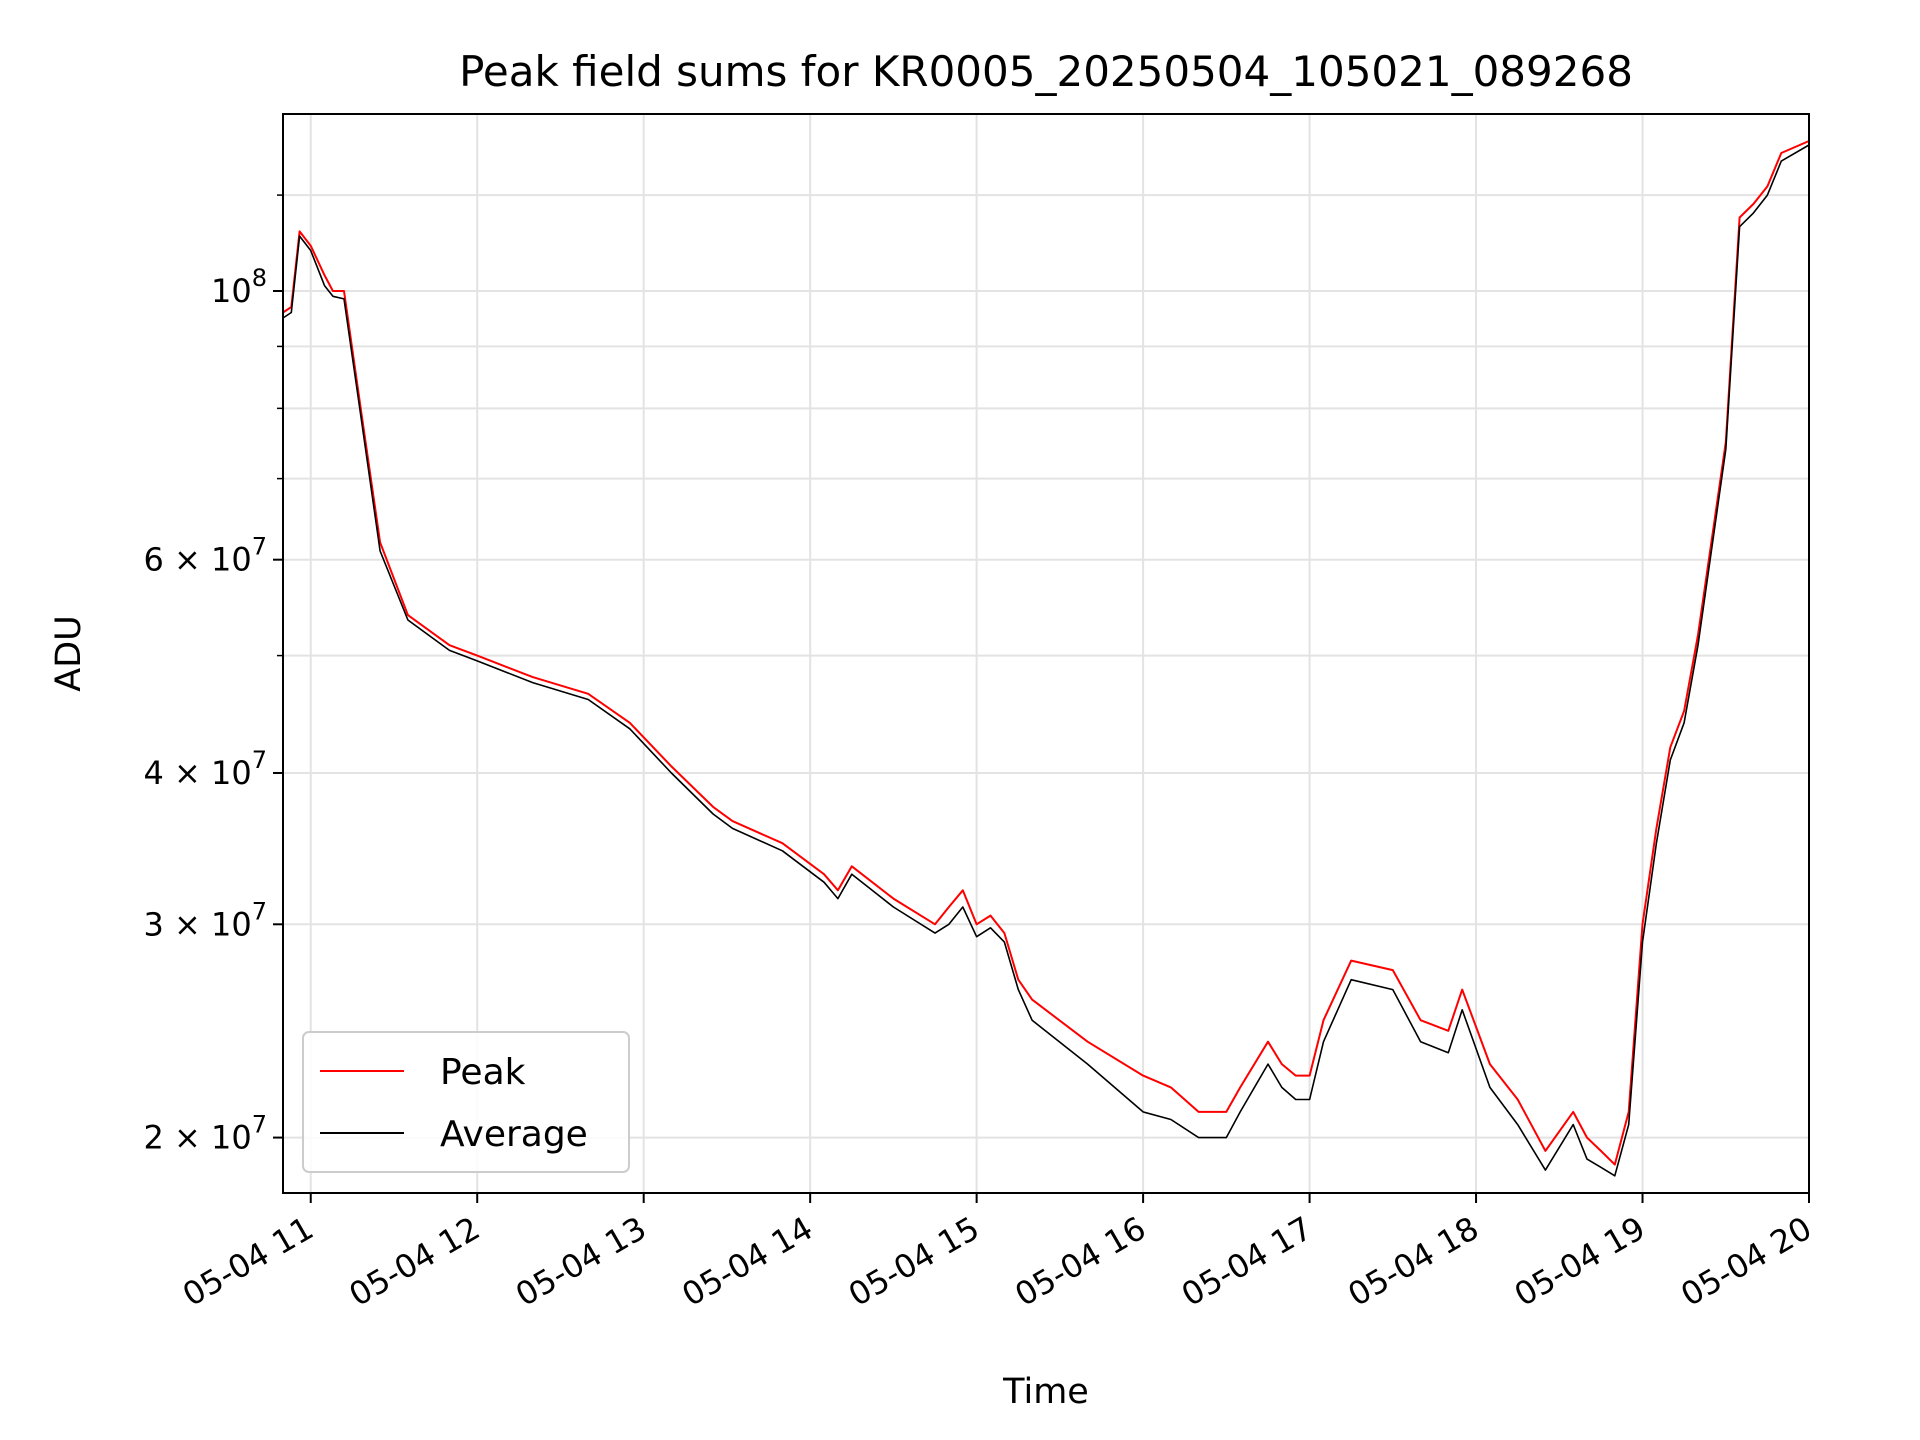 This screenshot has height=1440, width=1920. Describe the element at coordinates (514, 1134) in the screenshot. I see `legend-label-average: Average` at that location.